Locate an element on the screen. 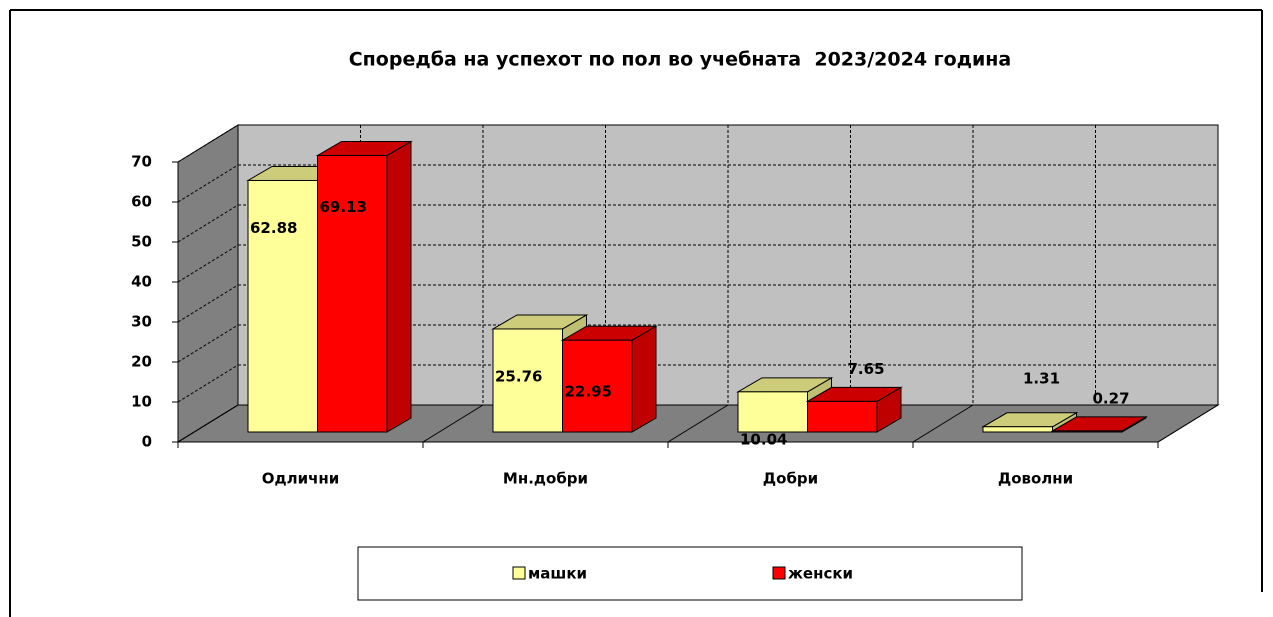  y-tick-label: 20 is located at coordinates (141, 362).